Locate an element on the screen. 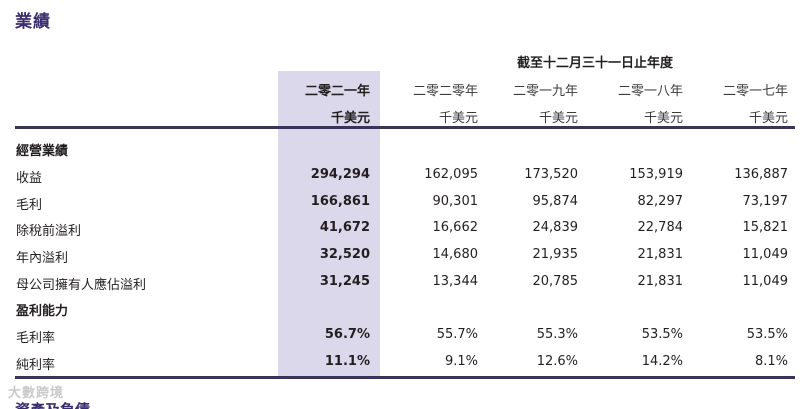 The width and height of the screenshot is (810, 409). col-unit-2019: 千美元 is located at coordinates (558, 118).